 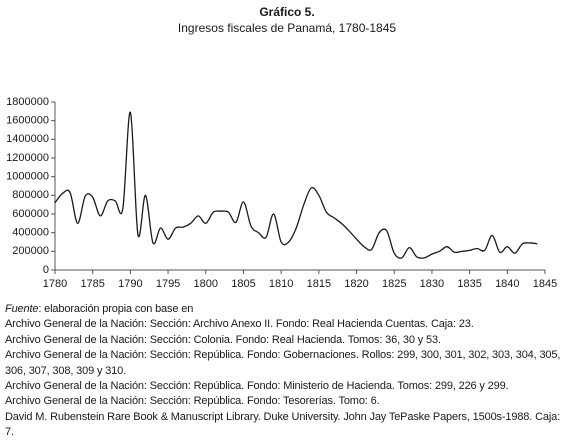 I want to click on chart-title: Gráfico 5., so click(x=286, y=12).